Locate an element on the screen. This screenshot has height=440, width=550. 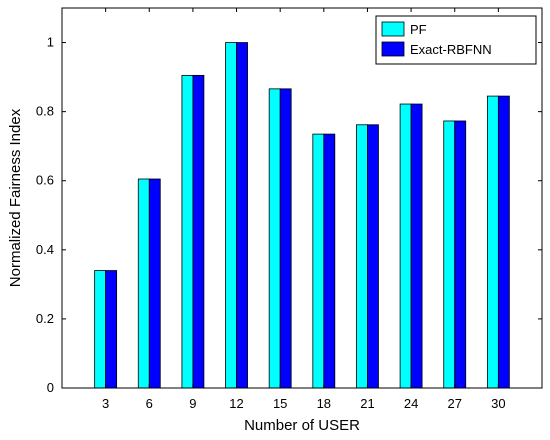
y-tick-label: 0.4 is located at coordinates (45, 249).